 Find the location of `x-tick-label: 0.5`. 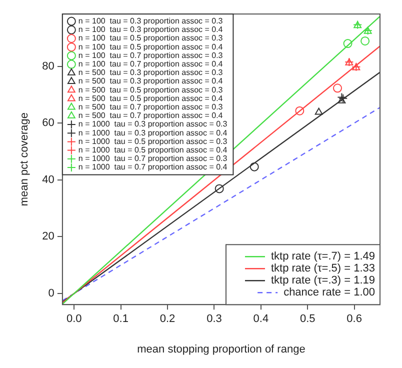

x-tick-label: 0.5 is located at coordinates (308, 319).